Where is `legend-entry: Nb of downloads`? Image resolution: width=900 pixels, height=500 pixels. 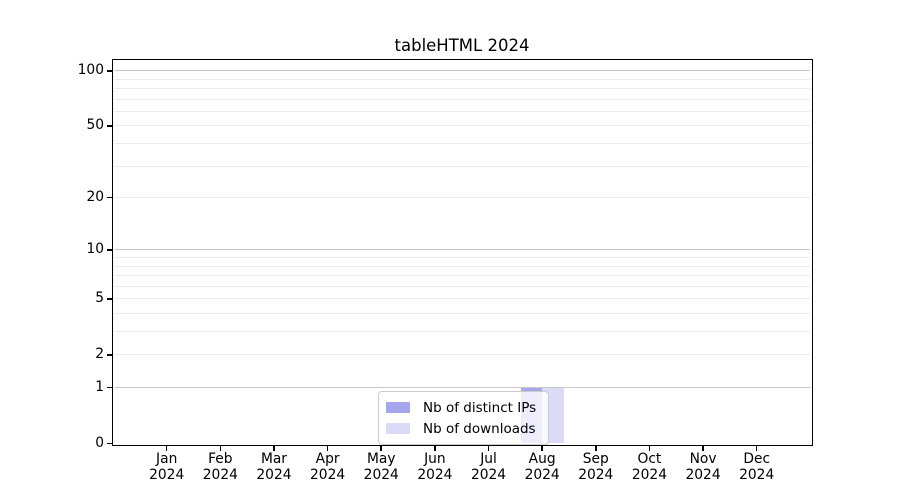
legend-entry: Nb of downloads is located at coordinates (463, 428).